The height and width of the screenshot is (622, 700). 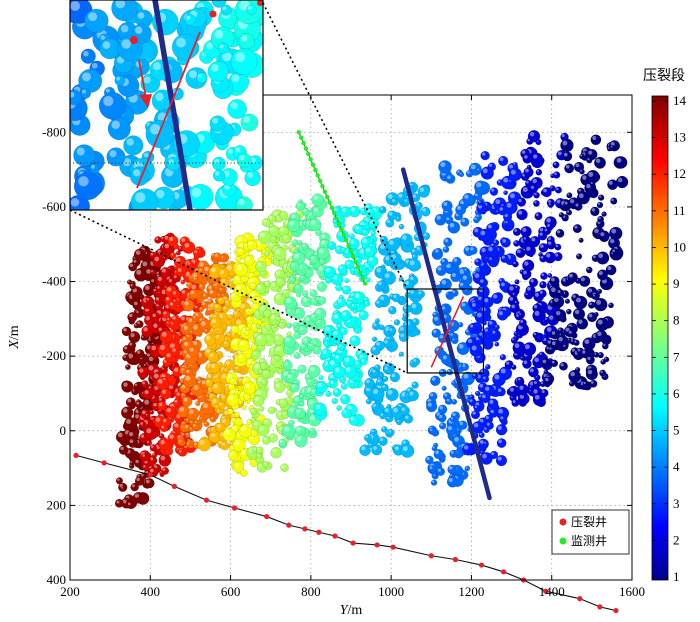 I want to click on colorbar-tick-label: 12, so click(x=679, y=173).